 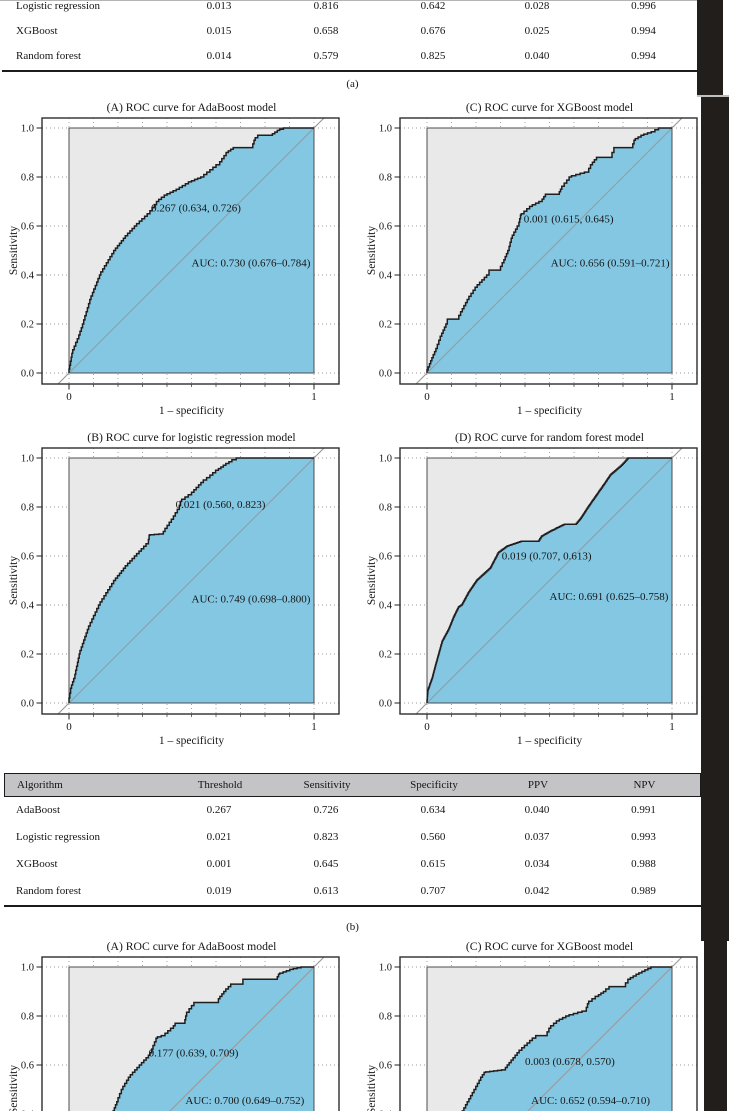 What do you see at coordinates (433, 31) in the screenshot?
I see `value-cell: 0.676` at bounding box center [433, 31].